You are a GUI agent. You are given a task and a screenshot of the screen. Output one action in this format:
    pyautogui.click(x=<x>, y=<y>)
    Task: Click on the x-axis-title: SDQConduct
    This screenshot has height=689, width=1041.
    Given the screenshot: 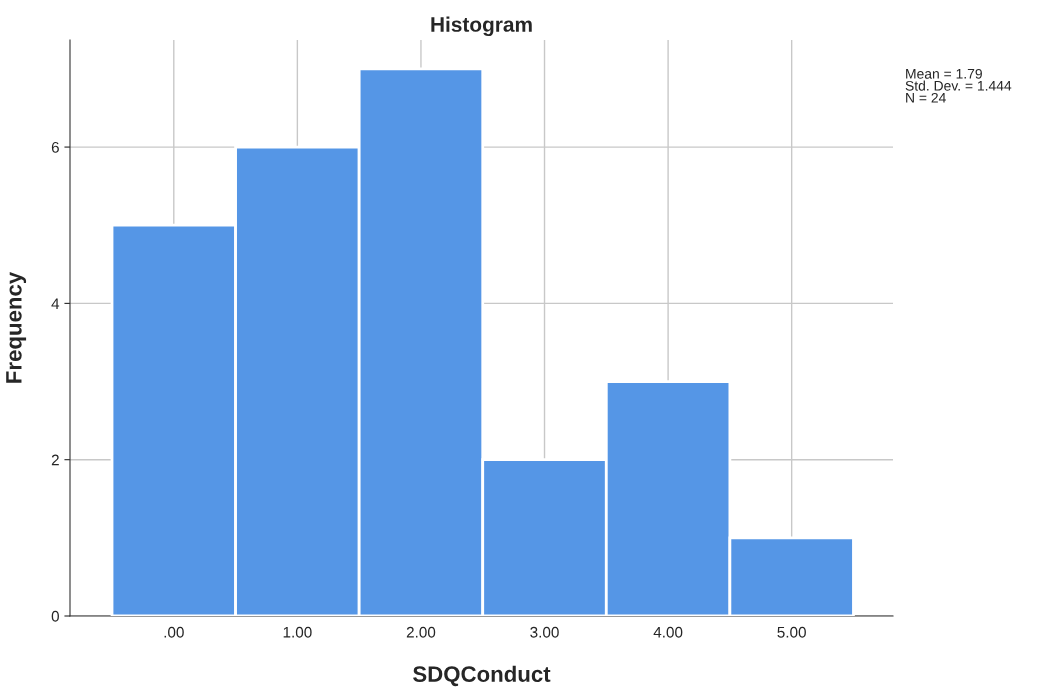 What is the action you would take?
    pyautogui.click(x=482, y=676)
    